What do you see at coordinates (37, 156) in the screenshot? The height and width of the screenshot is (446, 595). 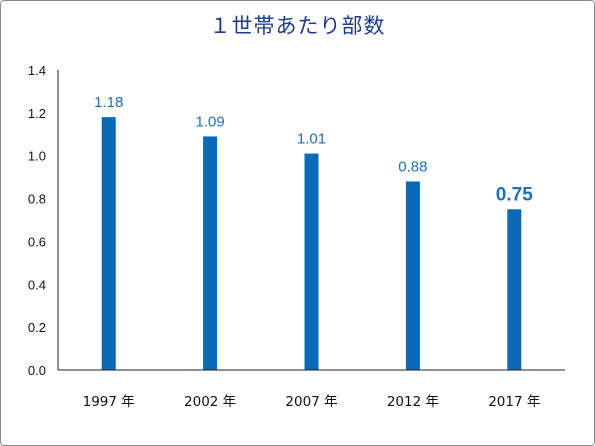 I see `y-tick-label: 1.0` at bounding box center [37, 156].